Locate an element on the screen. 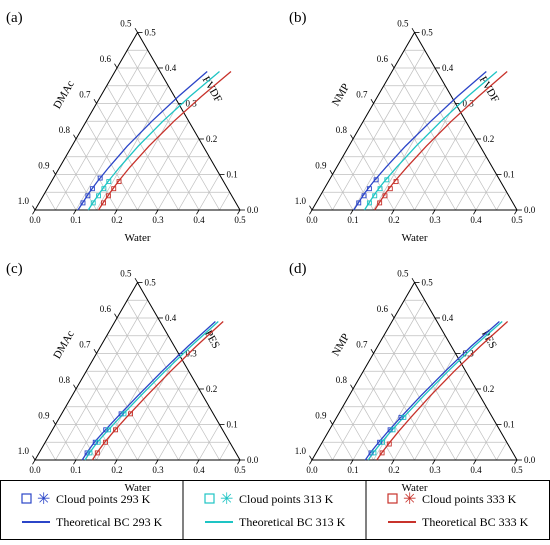  legend-bc-313: Theoretical BC 313 K is located at coordinates (275, 522).